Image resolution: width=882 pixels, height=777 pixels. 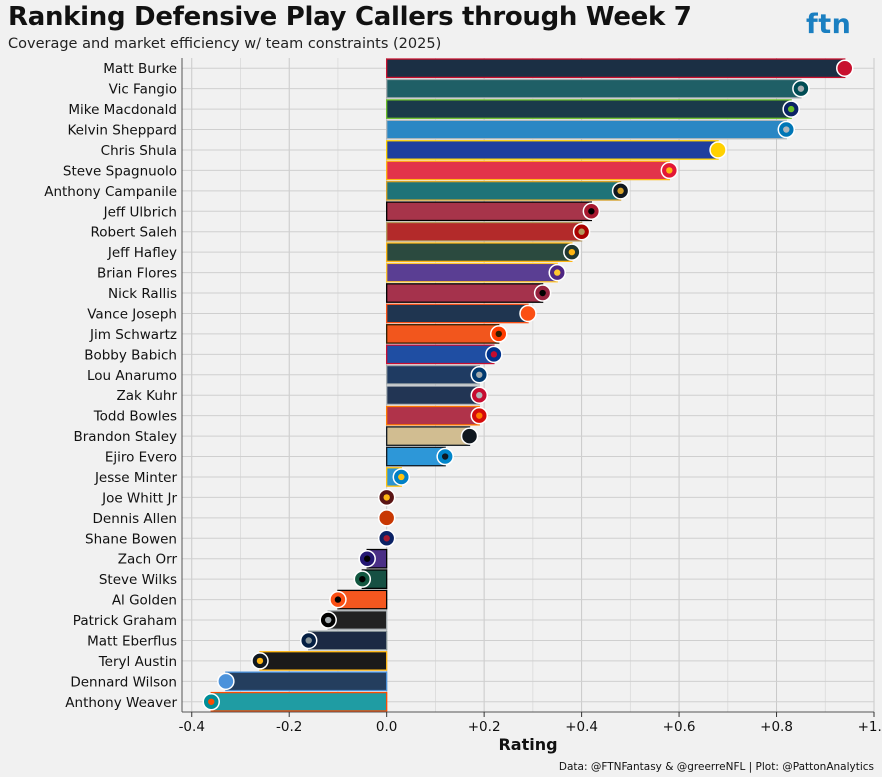 What do you see at coordinates (386, 538) in the screenshot?
I see `giants-logo-icon` at bounding box center [386, 538].